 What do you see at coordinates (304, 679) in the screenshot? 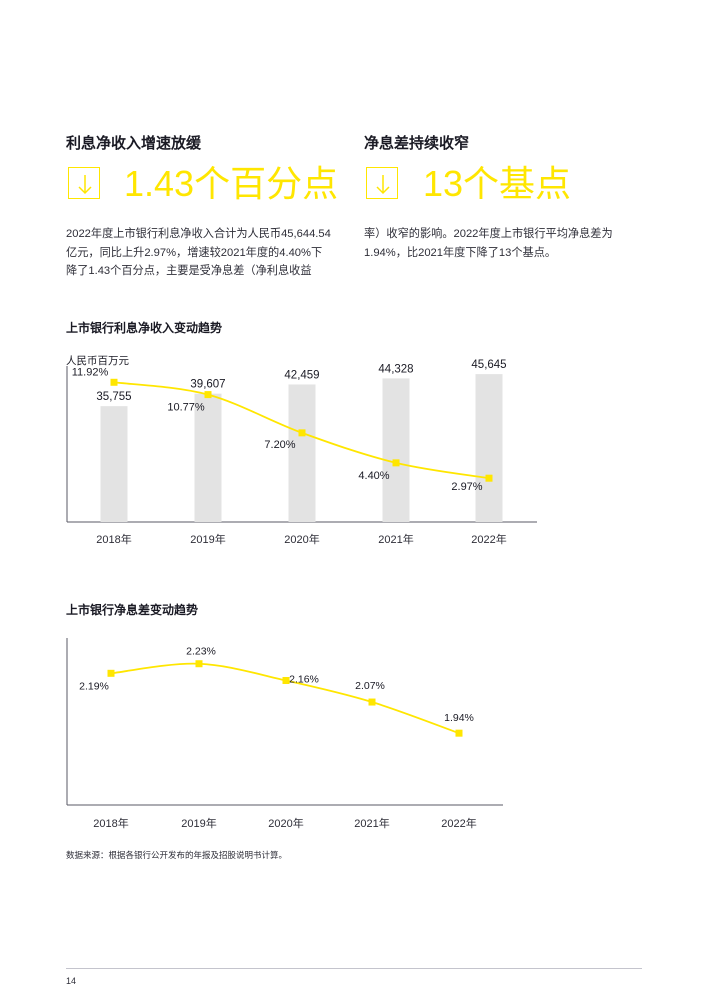
I see `line-value-label: 2.16%` at bounding box center [304, 679].